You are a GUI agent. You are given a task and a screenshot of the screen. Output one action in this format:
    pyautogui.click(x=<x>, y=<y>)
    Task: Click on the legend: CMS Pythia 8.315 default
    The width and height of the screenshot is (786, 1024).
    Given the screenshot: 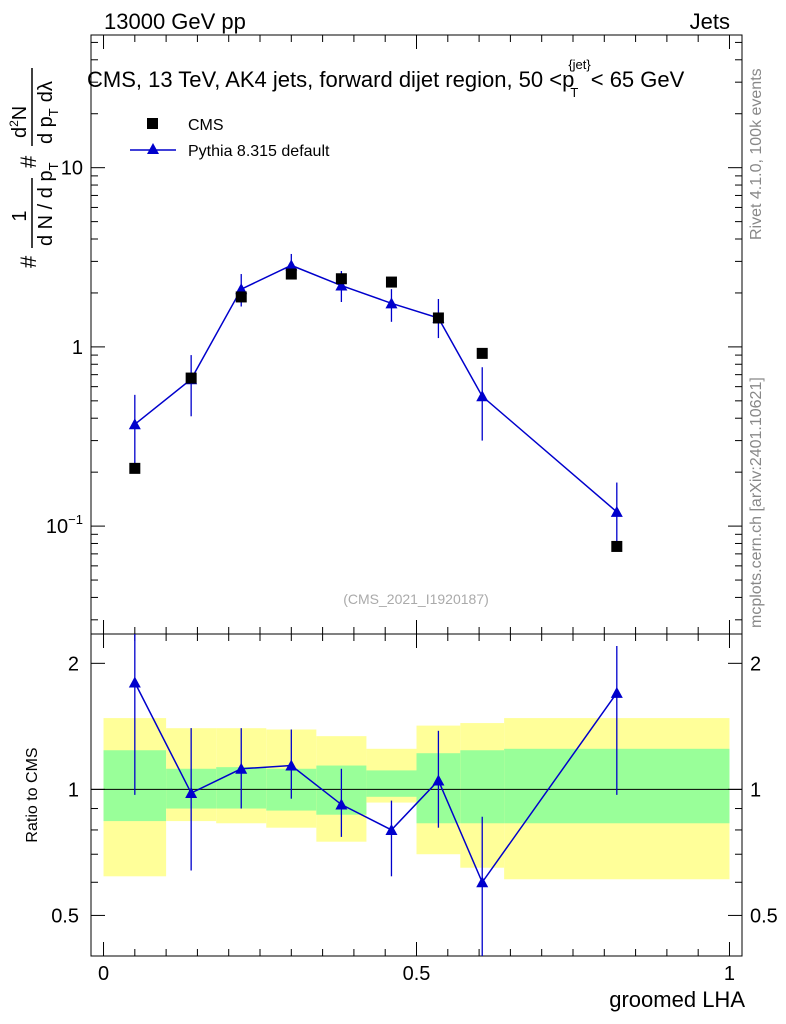 What is the action you would take?
    pyautogui.click(x=230, y=138)
    